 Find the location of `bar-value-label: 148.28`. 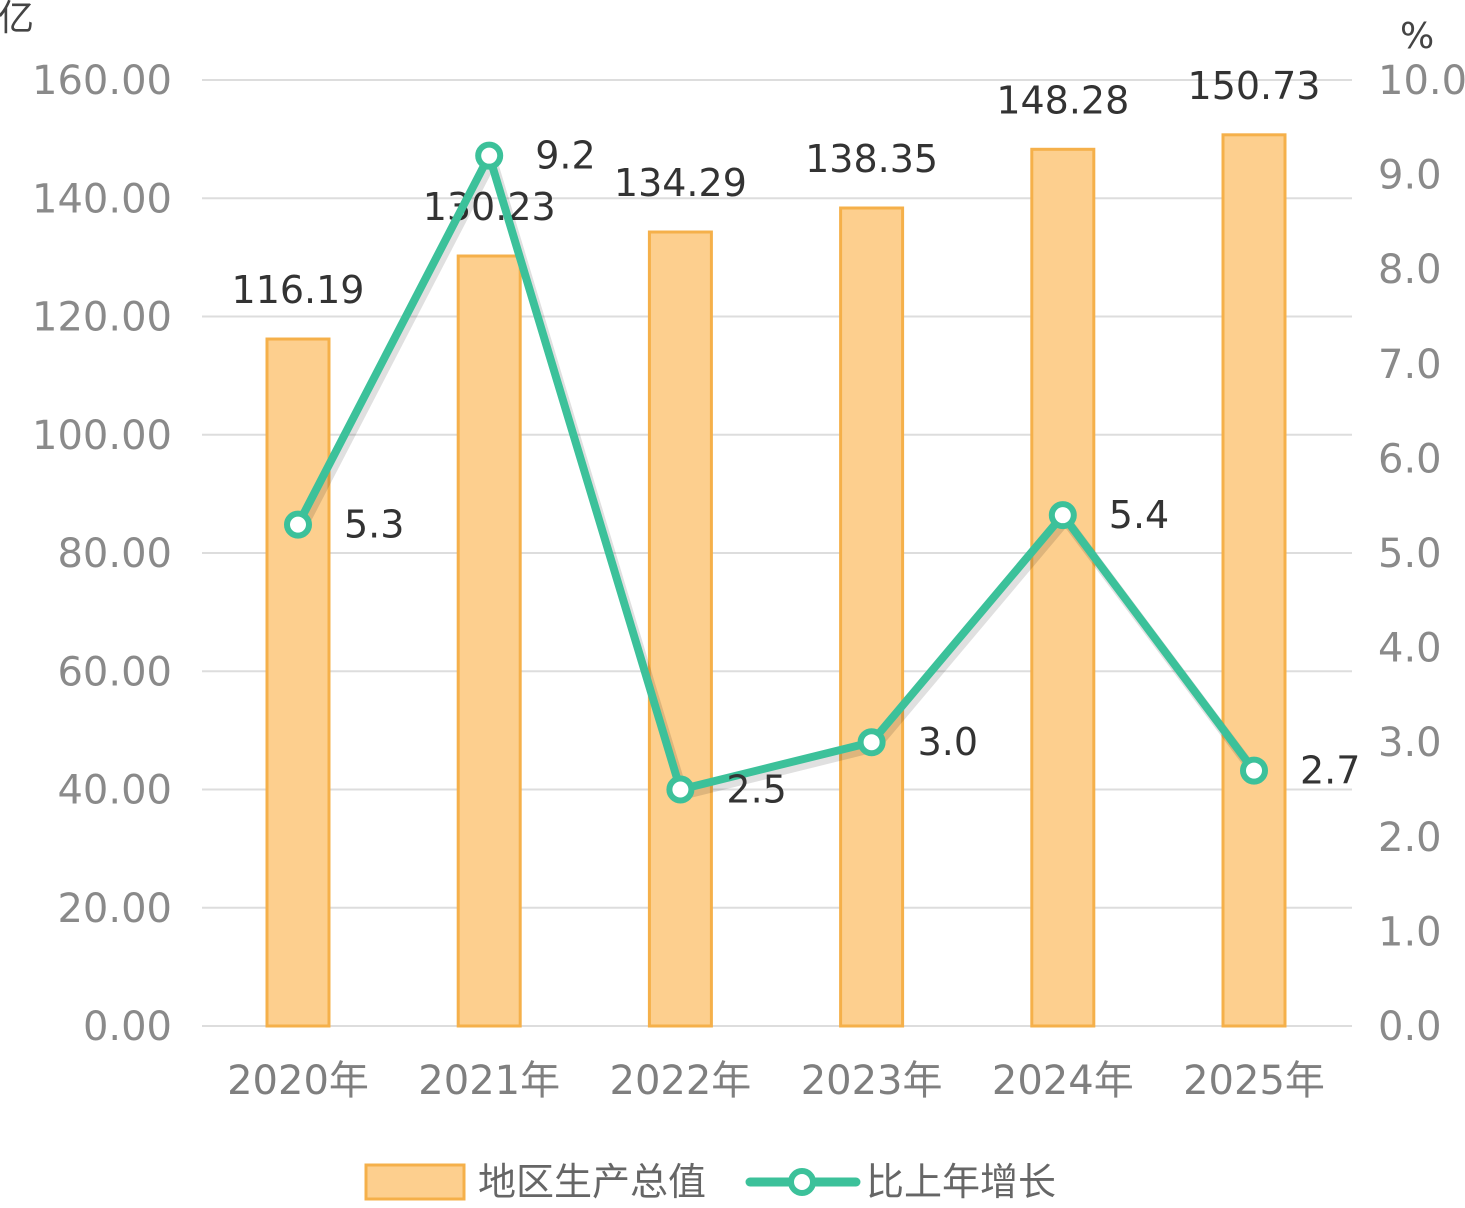

bar-value-label: 148.28 is located at coordinates (1062, 100).